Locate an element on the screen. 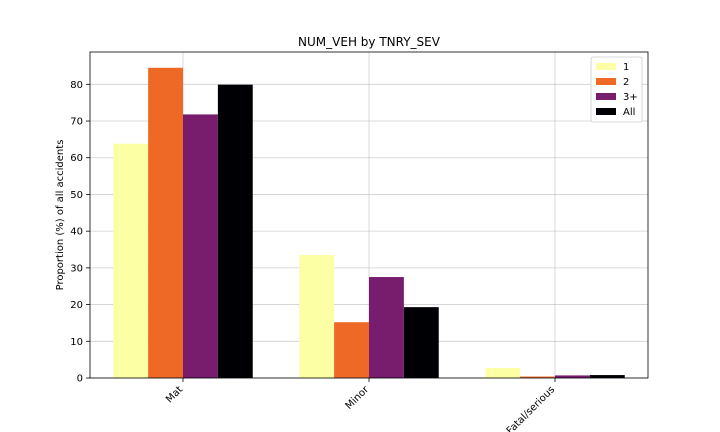 This screenshot has width=720, height=432. legend-box is located at coordinates (616, 89).